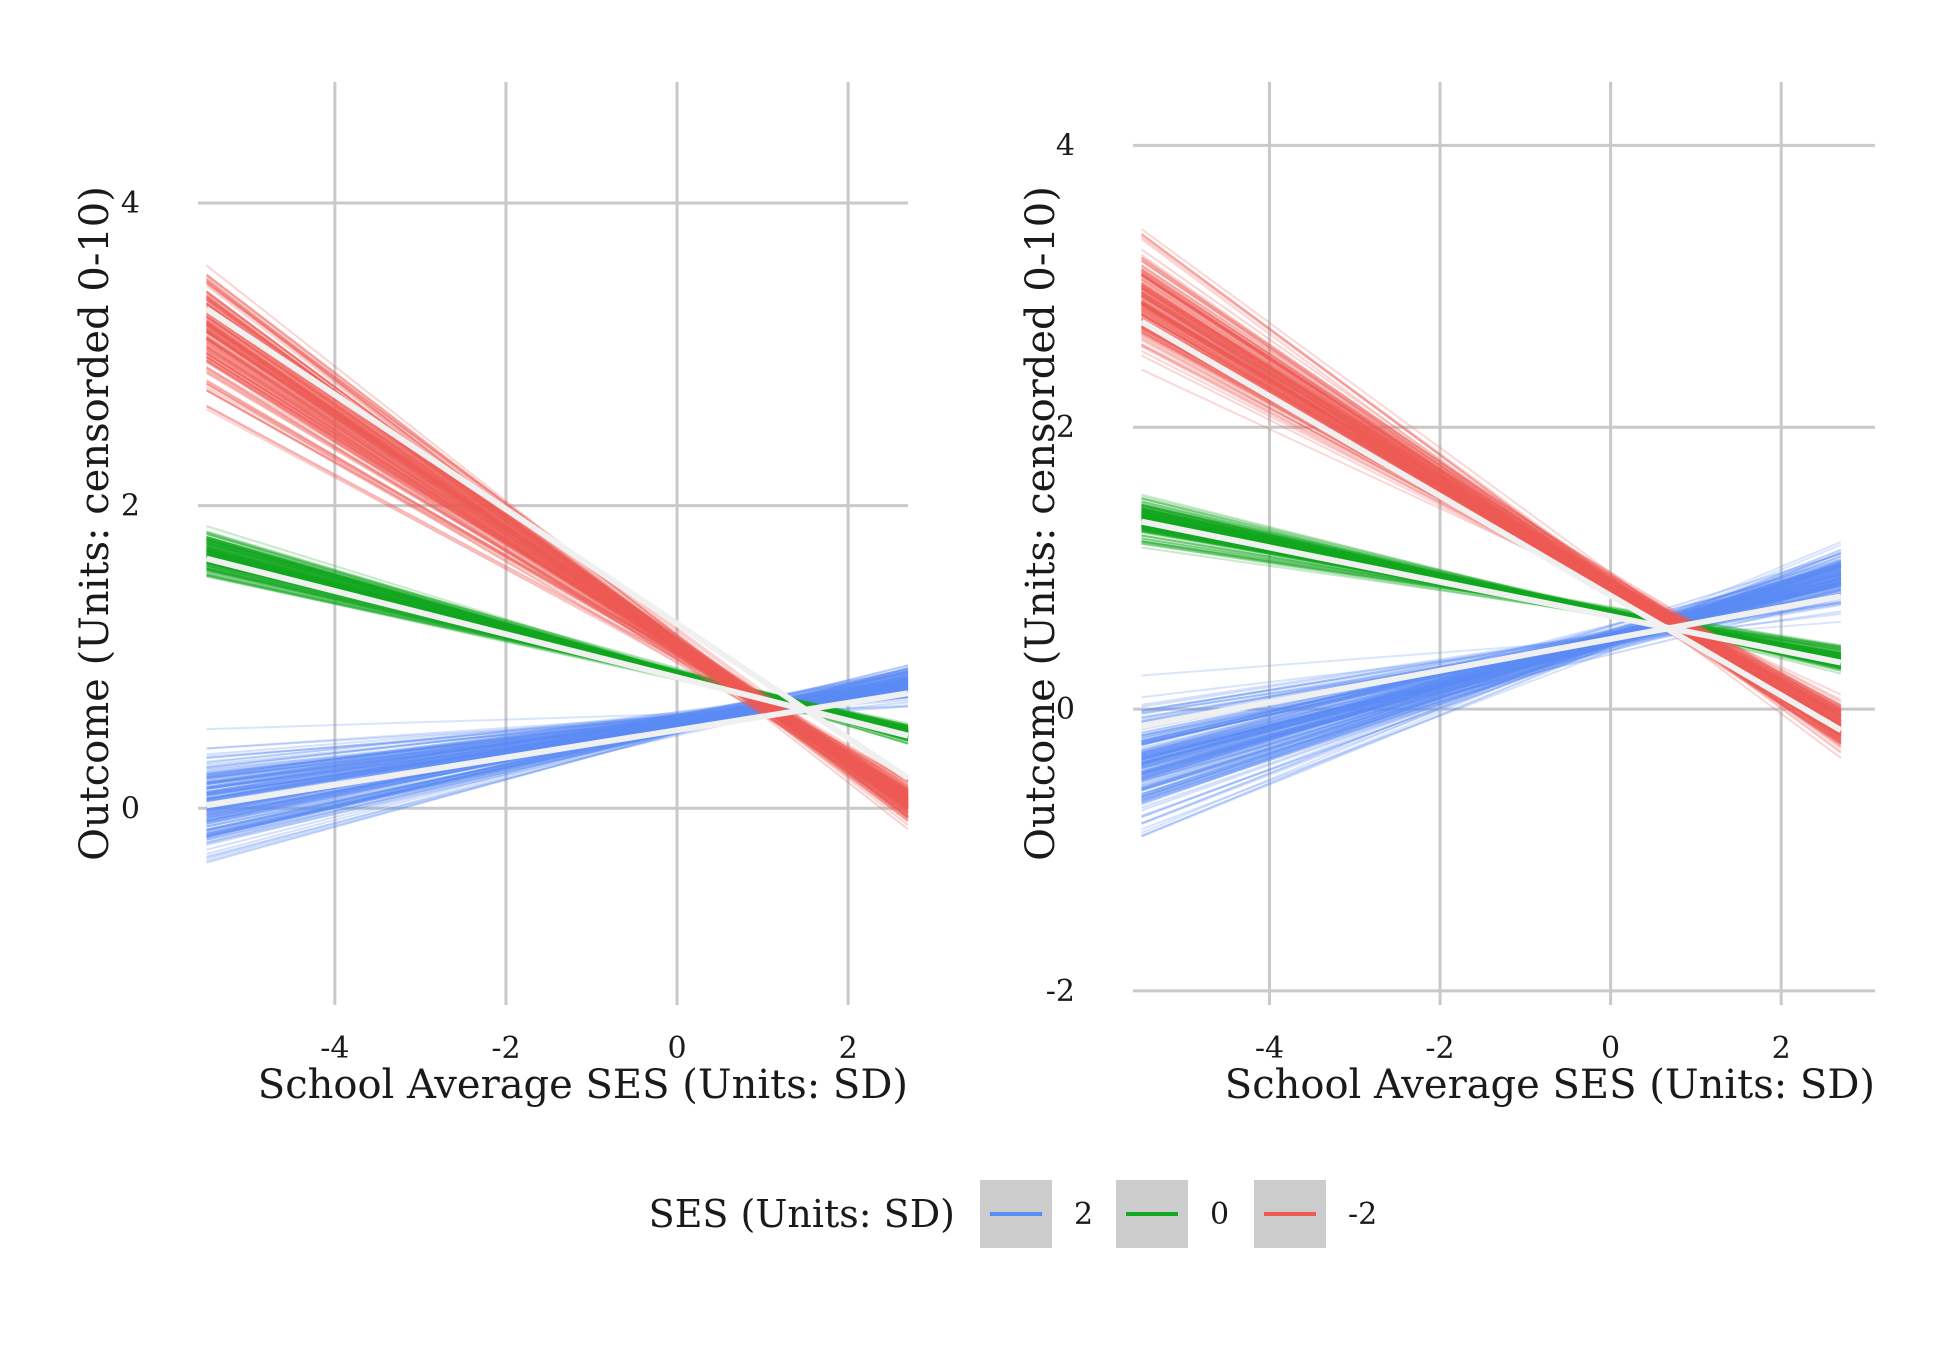  Describe the element at coordinates (1036, 1214) in the screenshot. I see `legend-item-2: 2` at that location.